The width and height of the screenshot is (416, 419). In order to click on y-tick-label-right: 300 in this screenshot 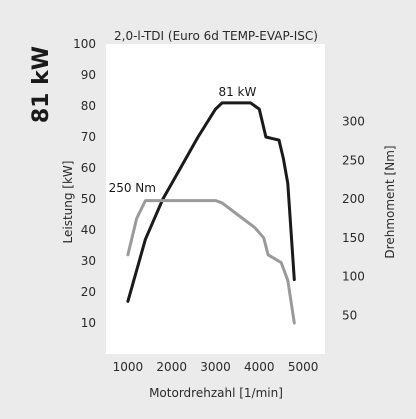, I will do `click(353, 122)`.